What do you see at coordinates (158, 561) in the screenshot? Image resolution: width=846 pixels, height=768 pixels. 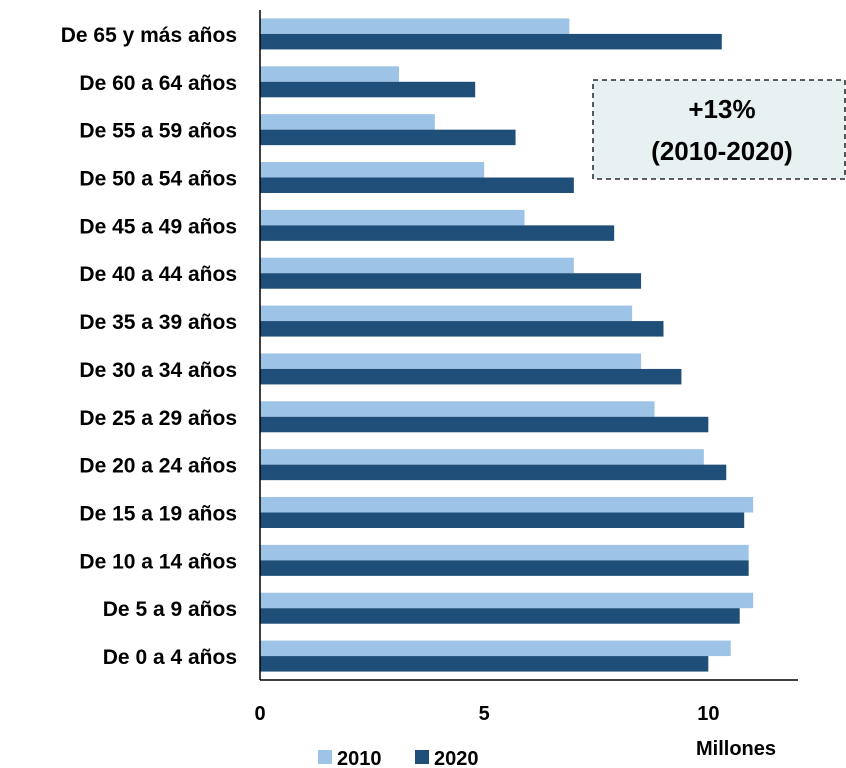 I see `category-label-2: De 10 a 14 años` at bounding box center [158, 561].